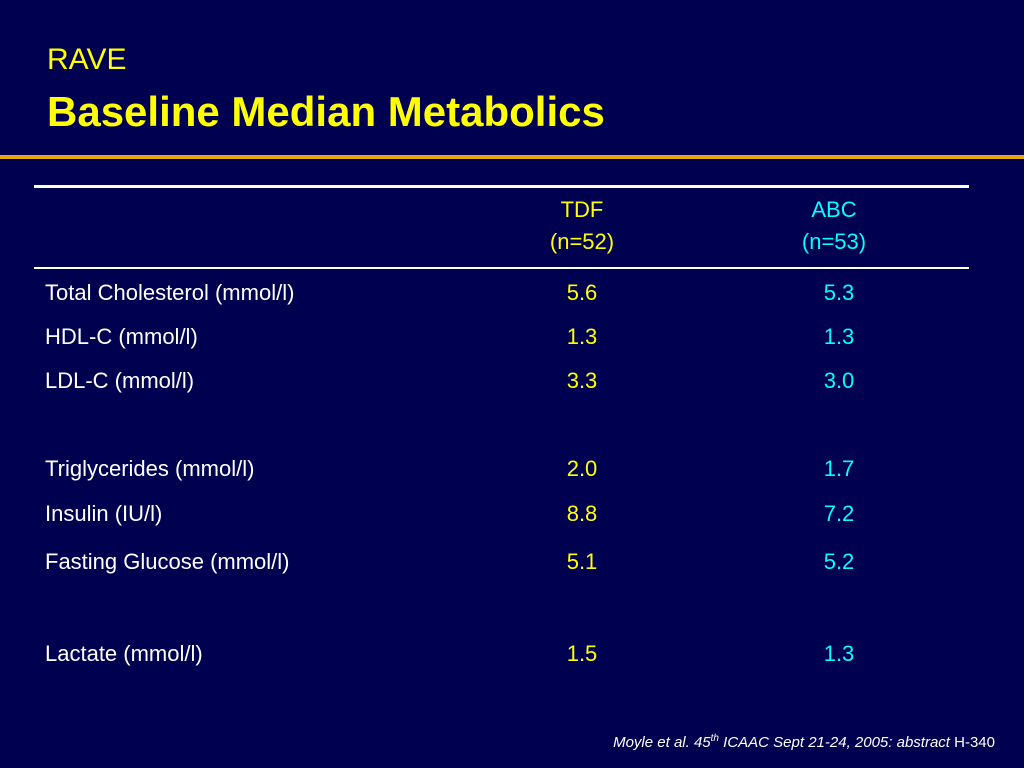 Image resolution: width=1024 pixels, height=768 pixels. Describe the element at coordinates (582, 653) in the screenshot. I see `row-value-tdf: 1.5` at that location.